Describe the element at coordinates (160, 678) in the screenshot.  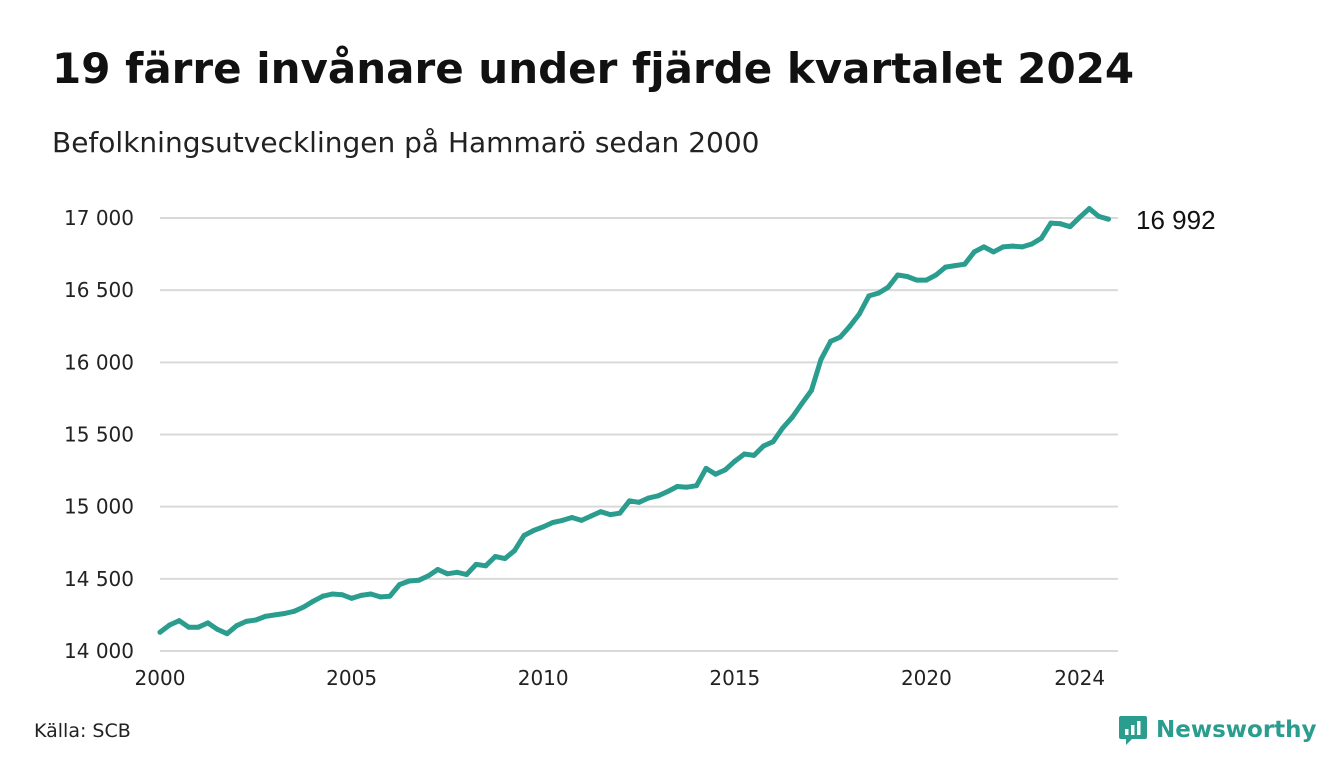
I see `x-tick-label: 2000` at that location.